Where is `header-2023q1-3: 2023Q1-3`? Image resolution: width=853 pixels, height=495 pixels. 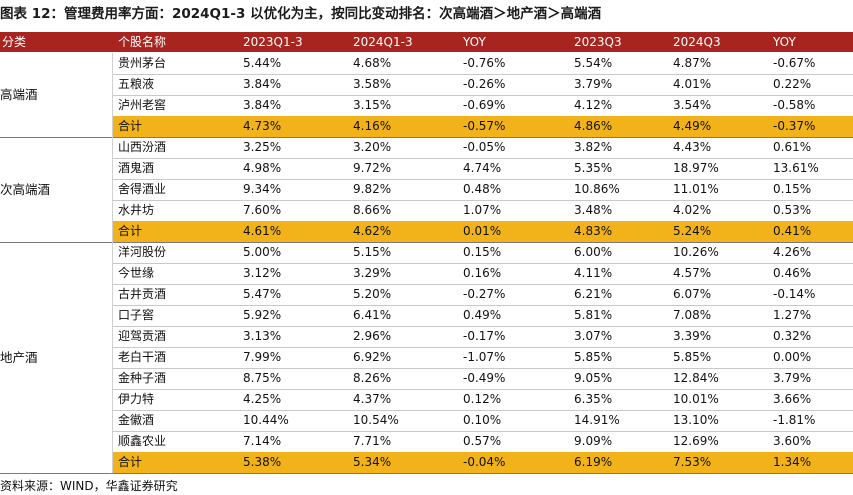
header-2023q1-3: 2023Q1-3 is located at coordinates (273, 42).